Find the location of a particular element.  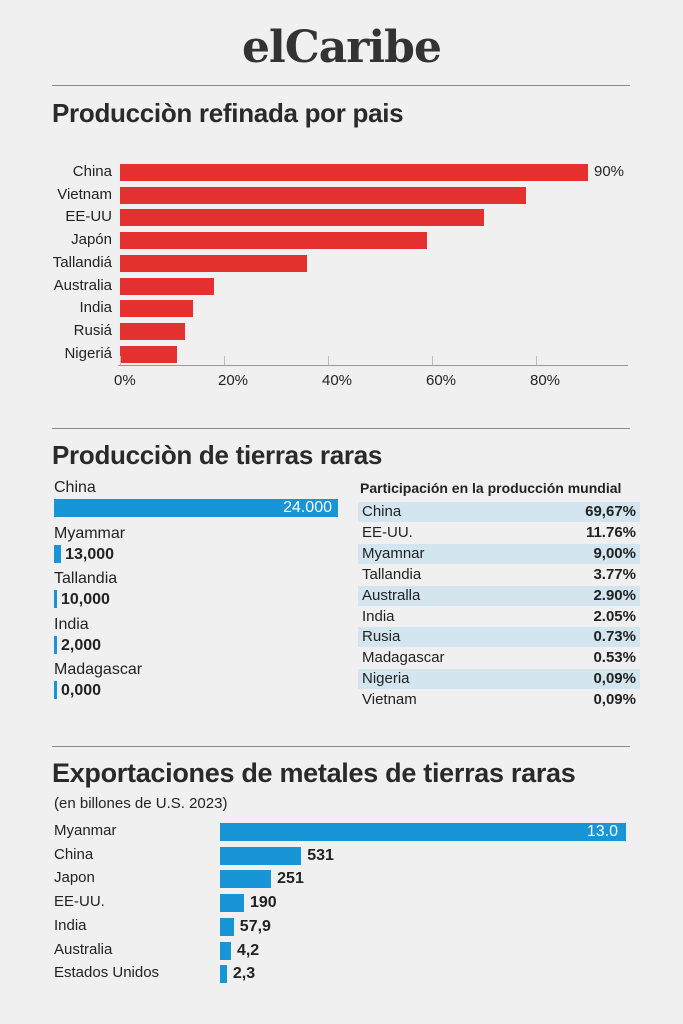

bar-label: Myammar is located at coordinates (90, 533).